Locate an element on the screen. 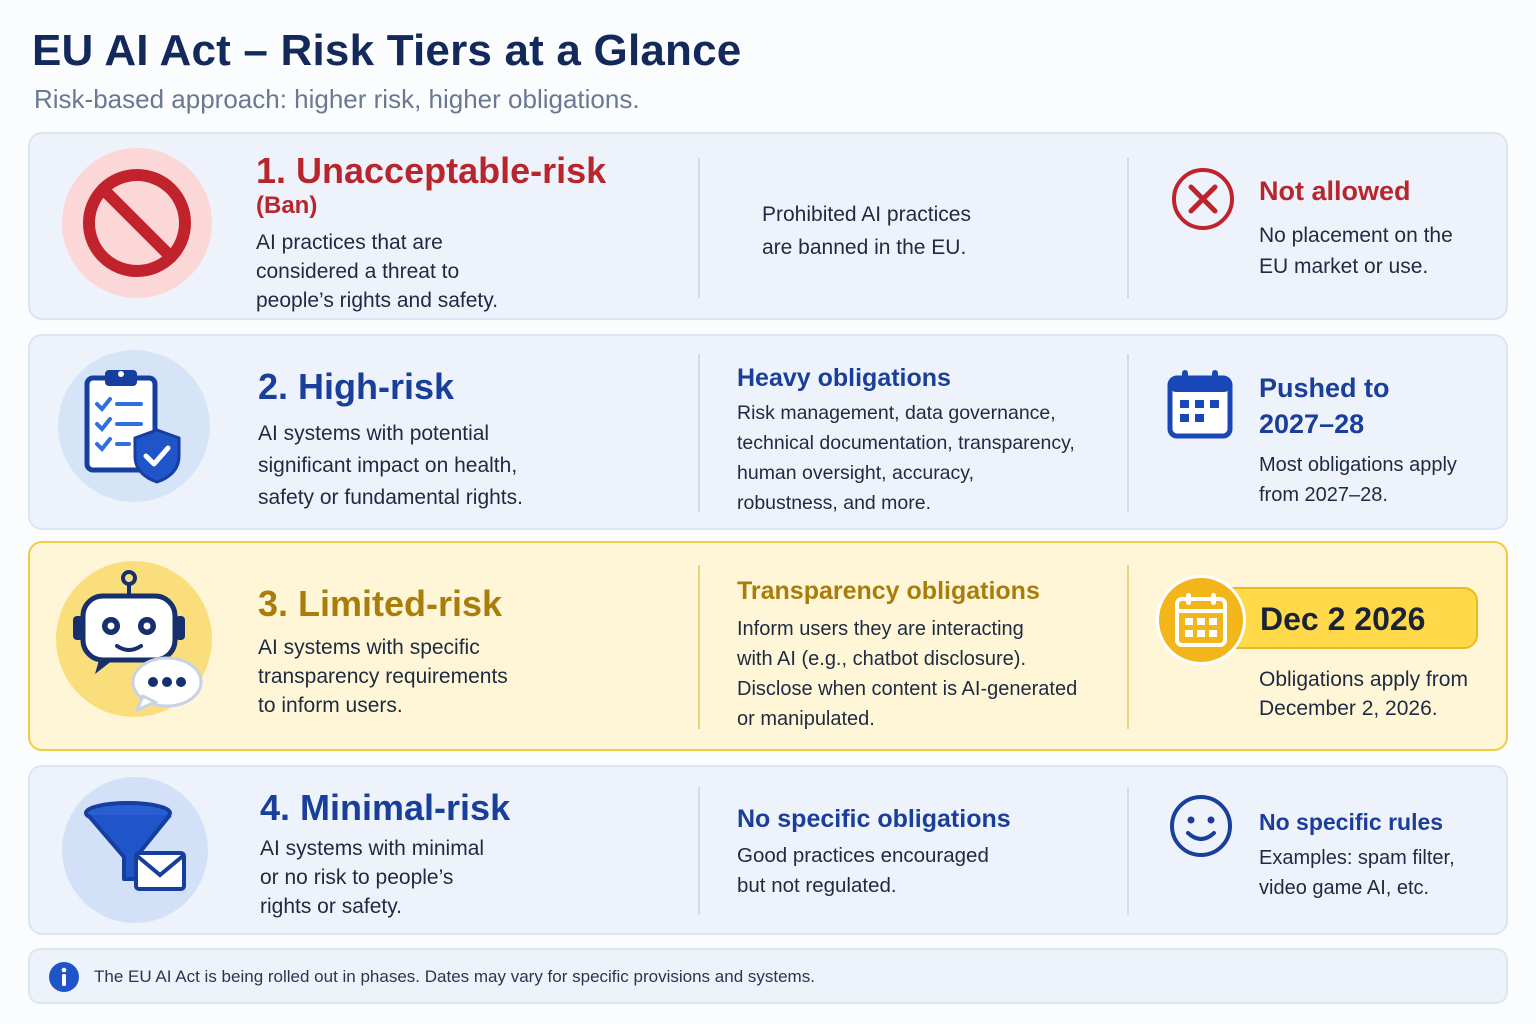 The height and width of the screenshot is (1024, 1536). mid-line: but not regulated. is located at coordinates (817, 885).